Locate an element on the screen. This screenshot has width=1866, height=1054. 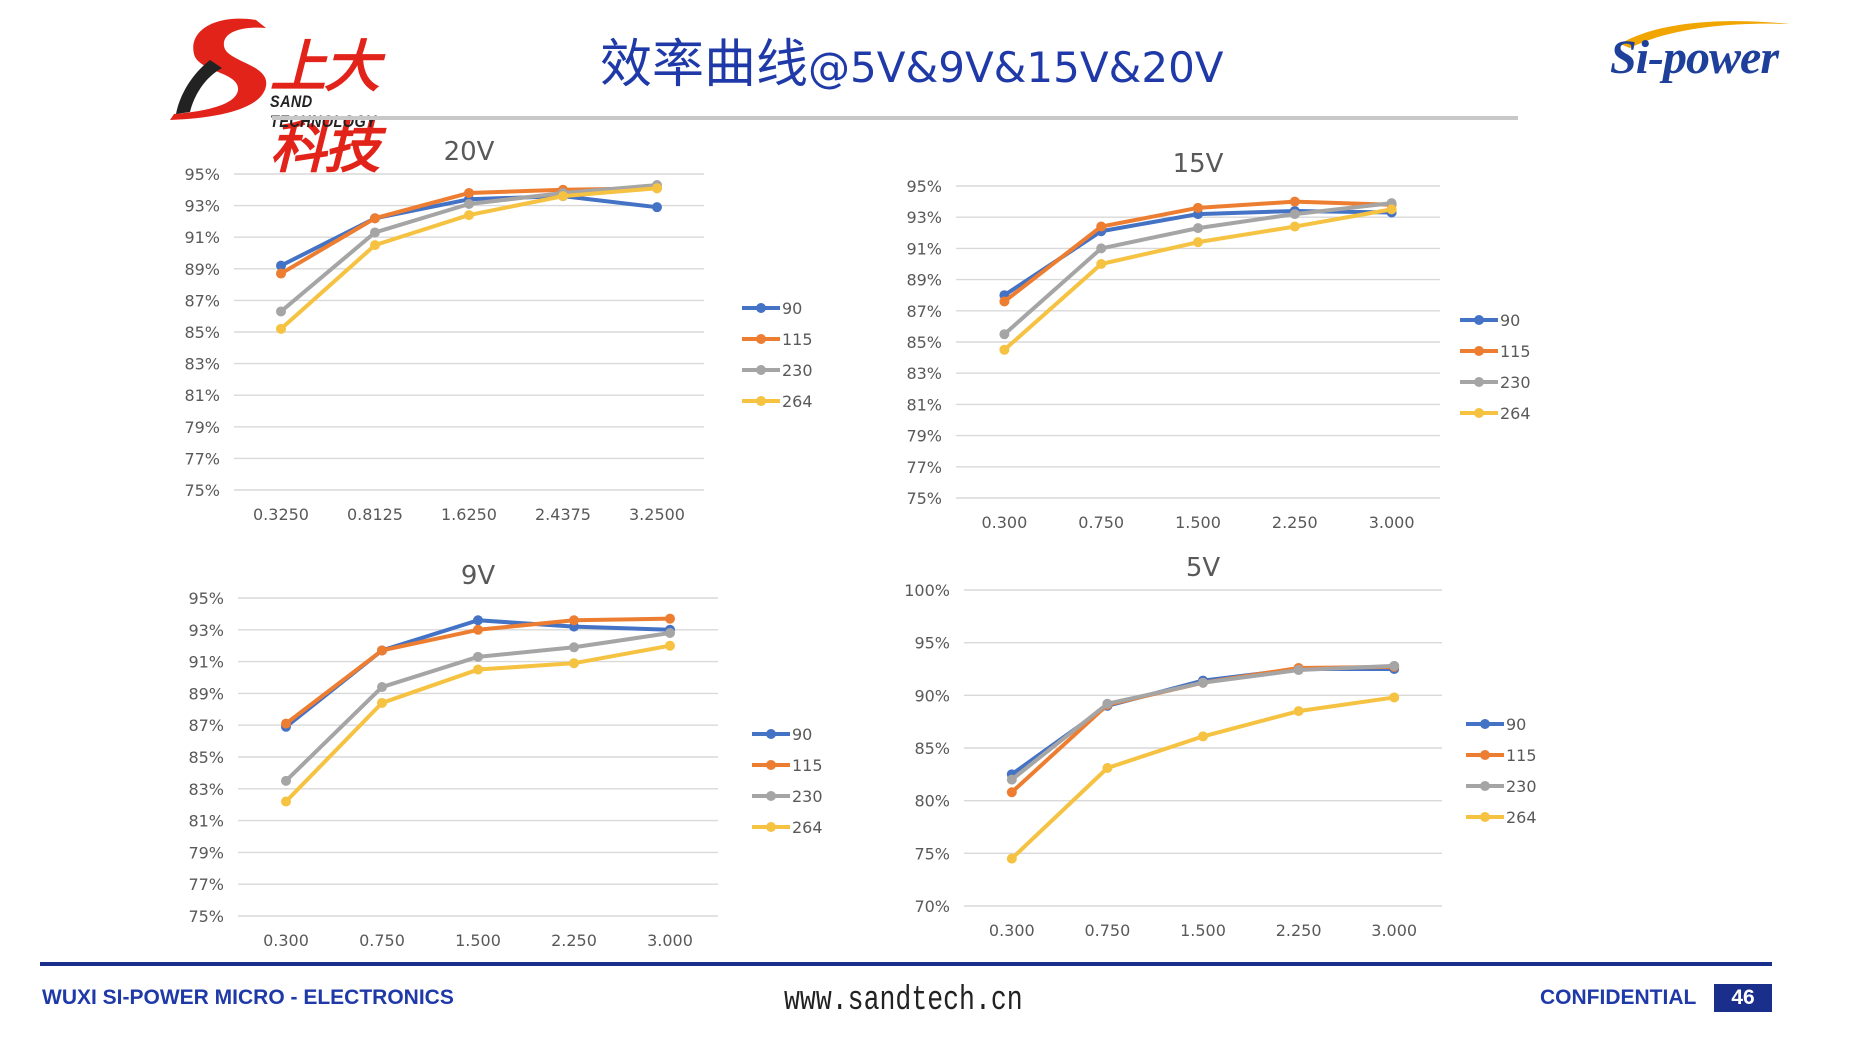
legend-item-90: 90 is located at coordinates (772, 308).